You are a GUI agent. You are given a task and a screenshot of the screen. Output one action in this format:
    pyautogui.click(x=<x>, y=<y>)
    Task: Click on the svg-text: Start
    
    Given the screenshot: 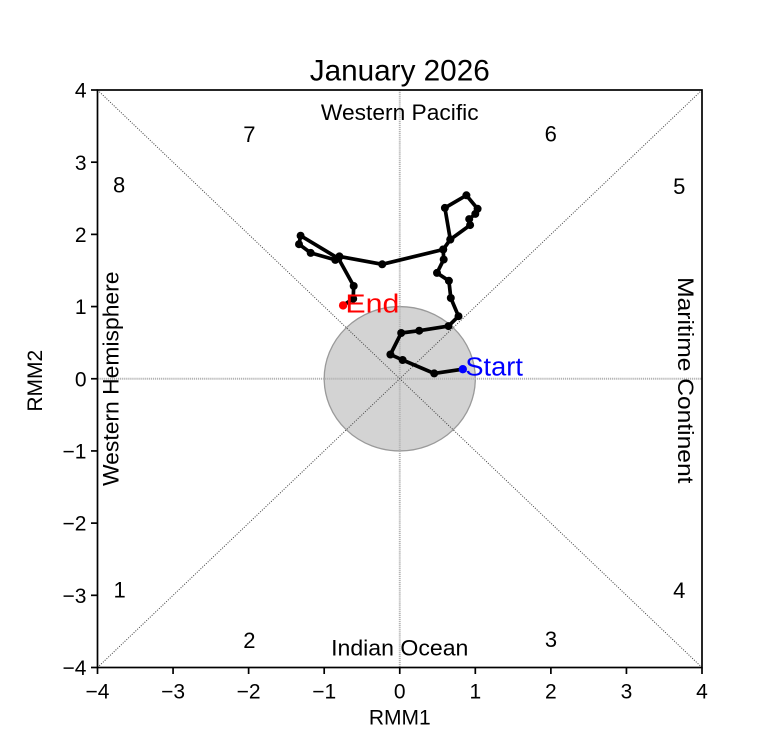 What is the action you would take?
    pyautogui.click(x=494, y=367)
    